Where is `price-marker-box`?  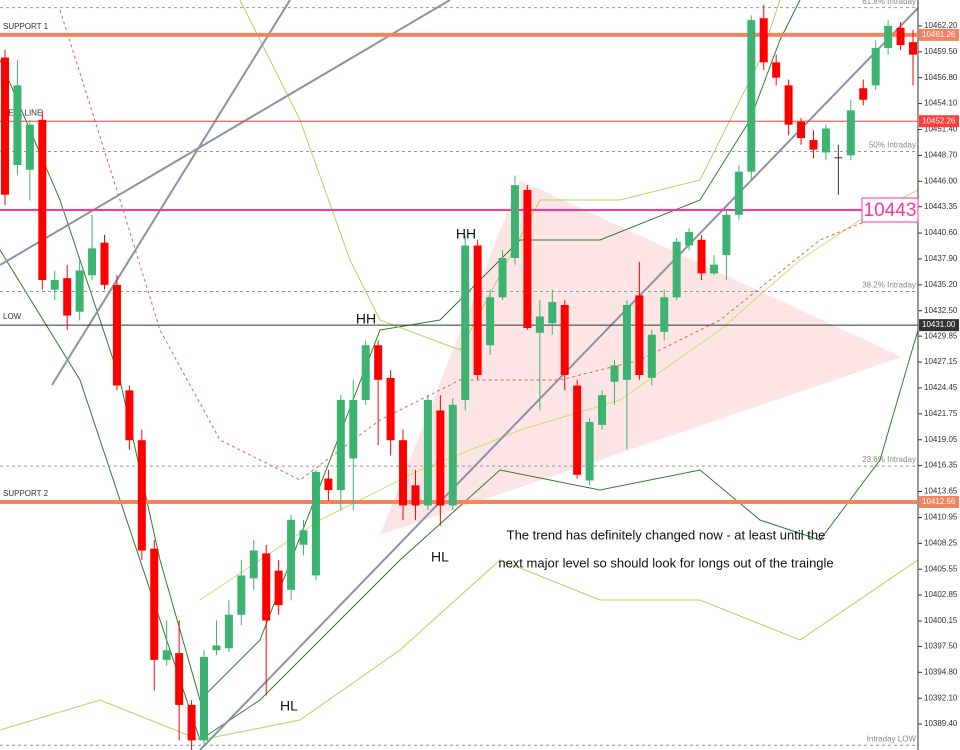
price-marker-box is located at coordinates (890, 210).